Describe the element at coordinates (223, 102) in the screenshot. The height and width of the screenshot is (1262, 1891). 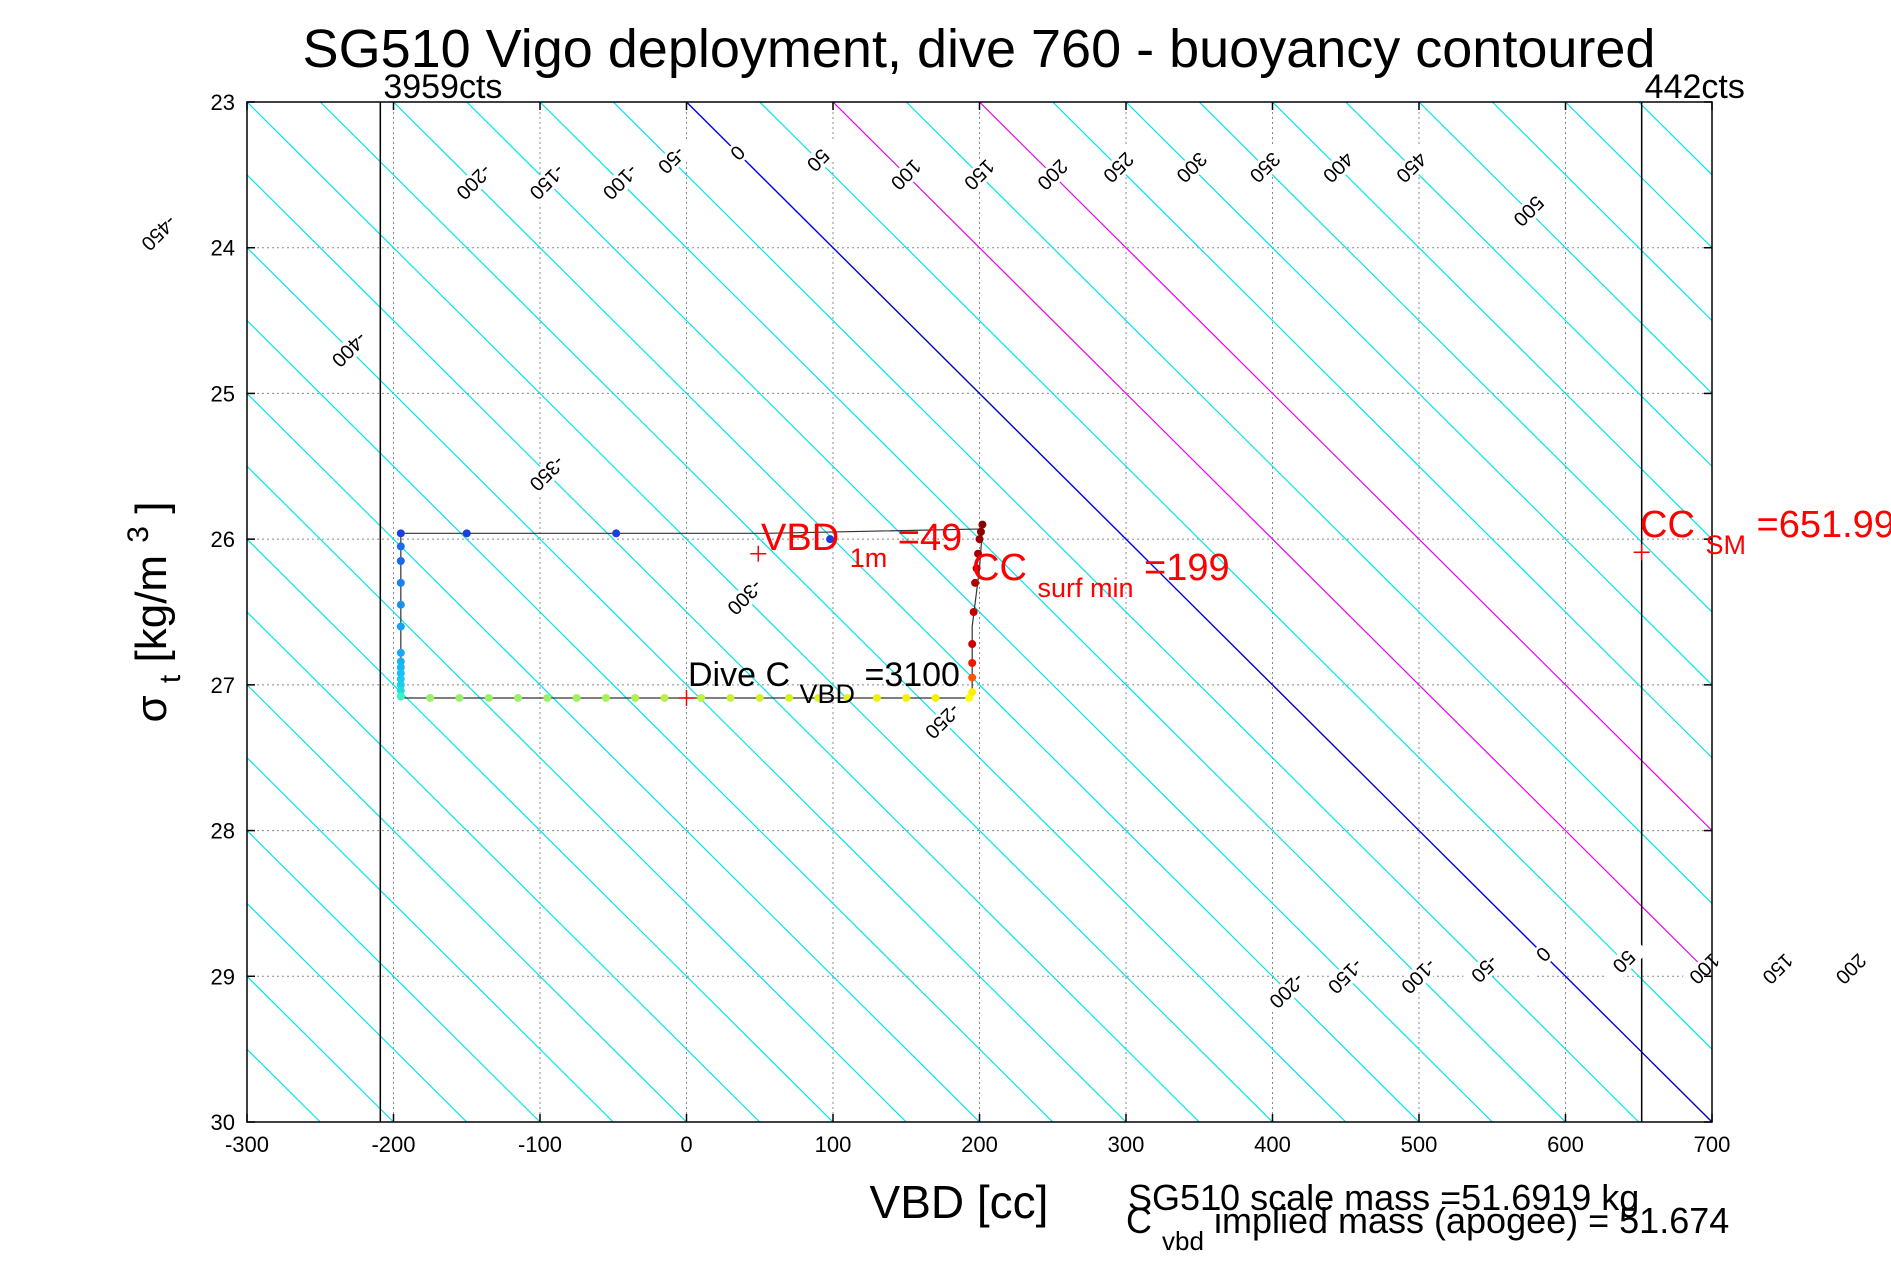
I see `y-tick-label: 23` at that location.